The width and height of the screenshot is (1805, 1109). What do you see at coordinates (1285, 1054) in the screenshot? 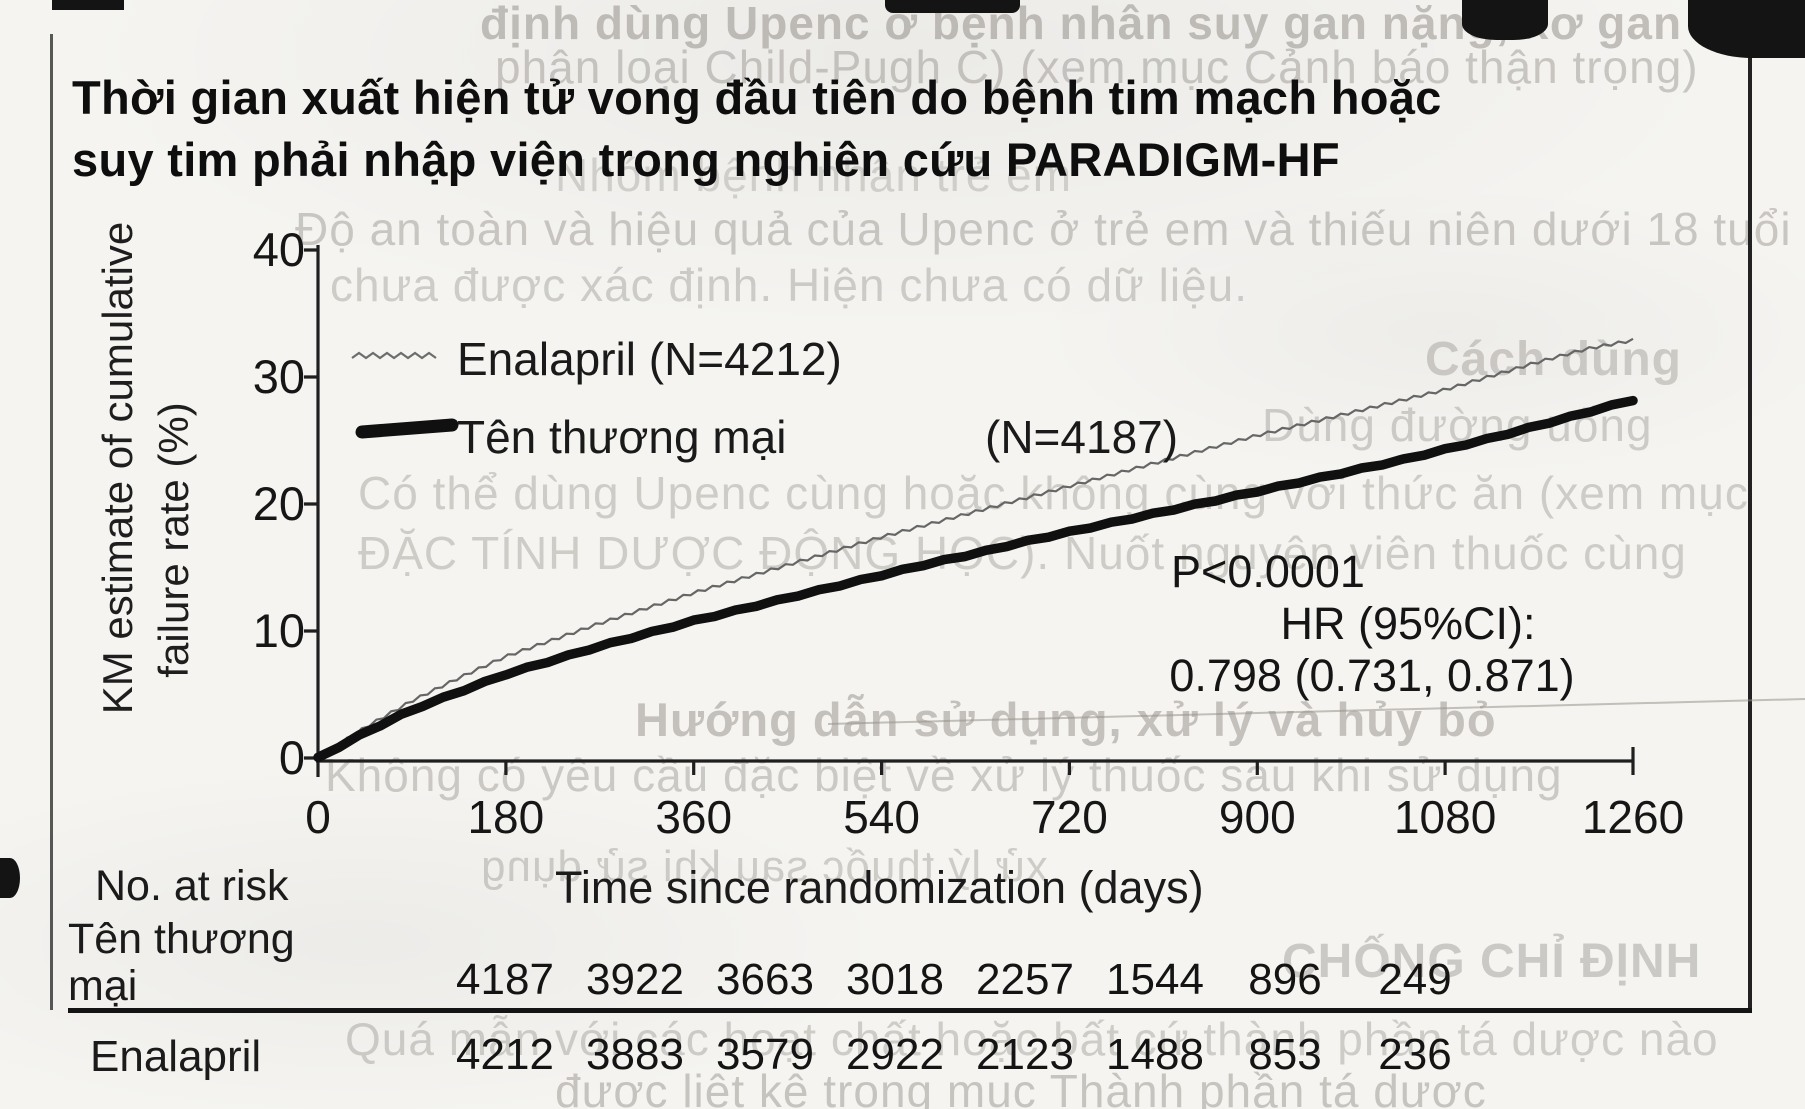
I see `risk-value: 853` at bounding box center [1285, 1054].